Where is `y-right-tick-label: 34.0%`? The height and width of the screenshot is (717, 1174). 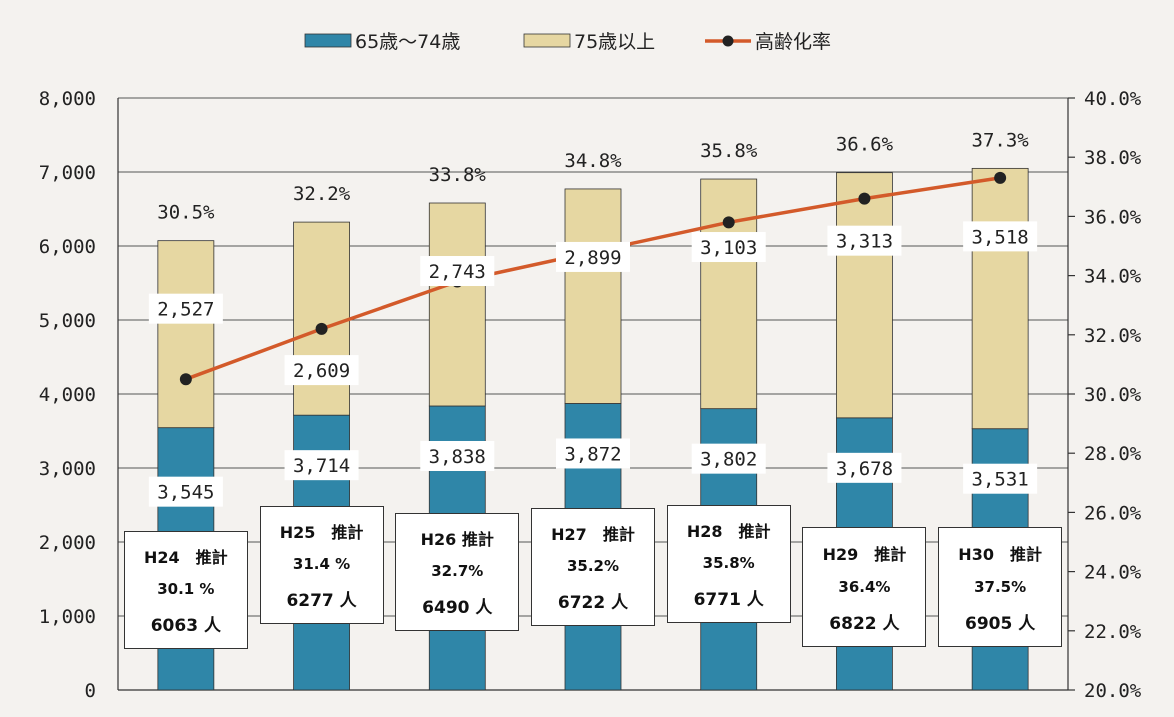
y-right-tick-label: 34.0% is located at coordinates (1113, 277).